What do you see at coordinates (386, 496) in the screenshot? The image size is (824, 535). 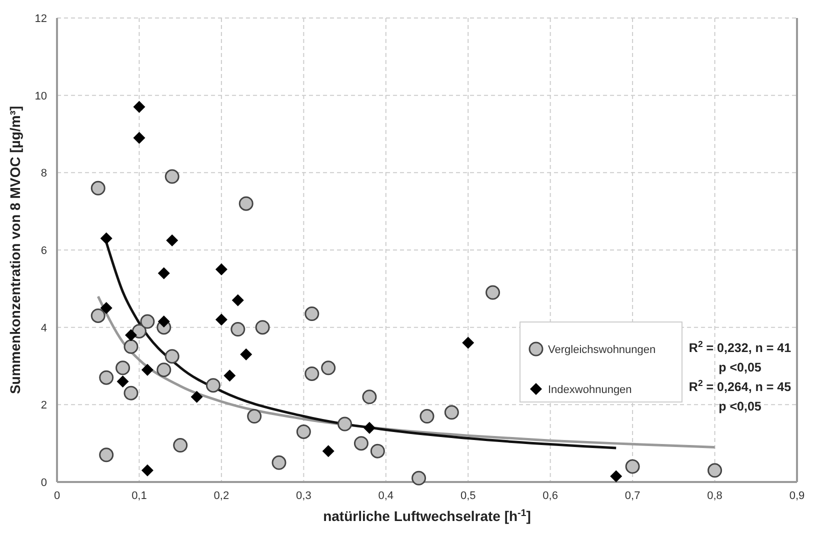 I see `x-tick-label: 0,4` at bounding box center [386, 496].